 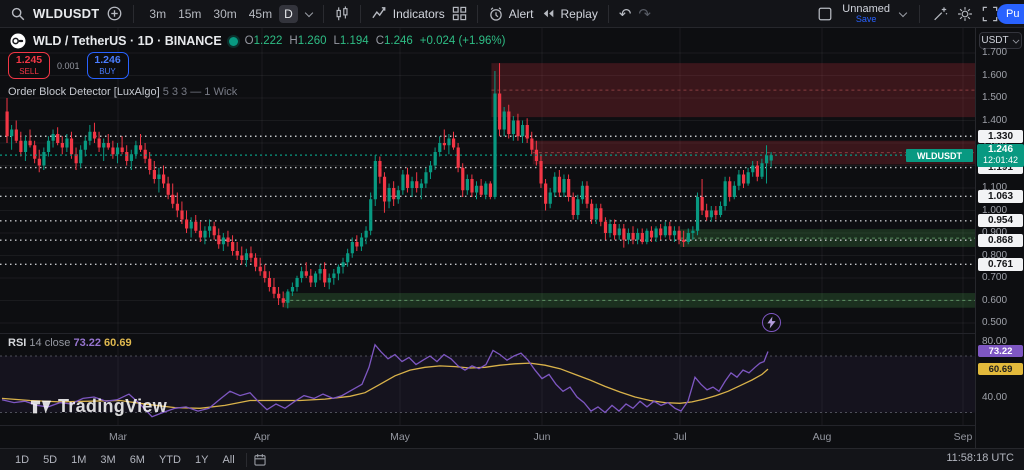 I want to click on month-label-mar: Mar, so click(x=118, y=437).